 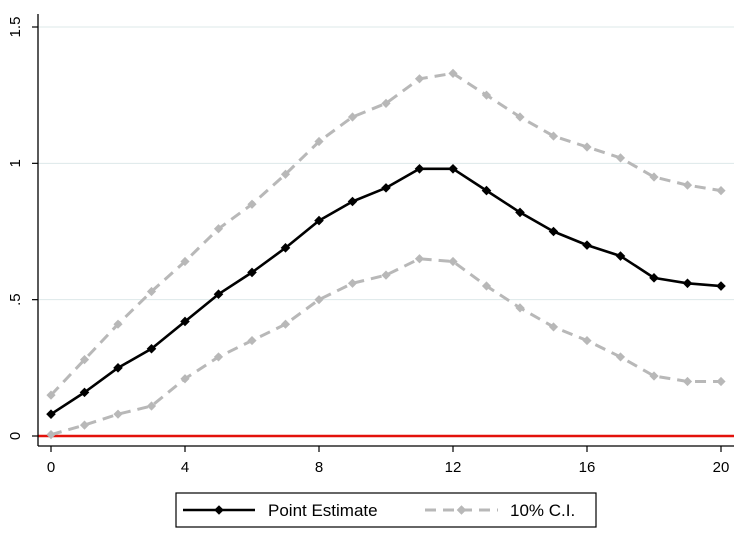 I want to click on x-tick-label: 4, so click(x=185, y=467).